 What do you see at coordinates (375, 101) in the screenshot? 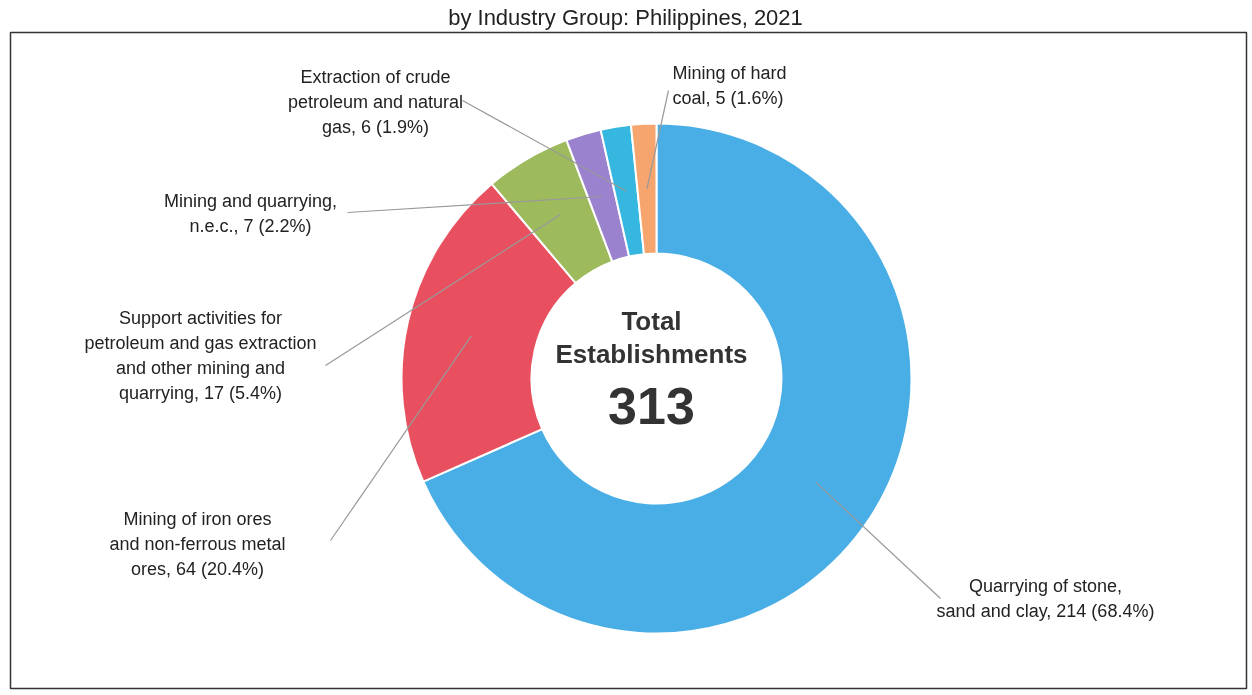
I see `slice-label: Extraction of crude petroleum and natural gas, 6 (1.9%)` at bounding box center [375, 101].